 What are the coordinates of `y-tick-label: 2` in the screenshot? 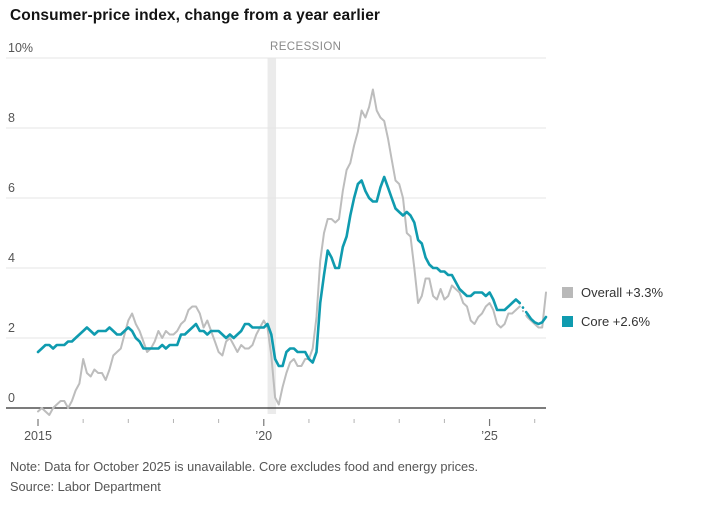 It's located at (11, 328).